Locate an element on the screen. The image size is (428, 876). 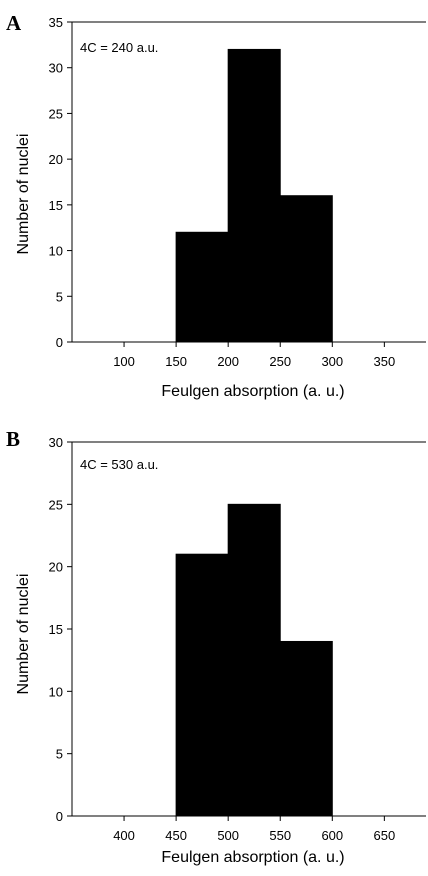
panel-b-y-tick-label: 30 is located at coordinates (56, 442).